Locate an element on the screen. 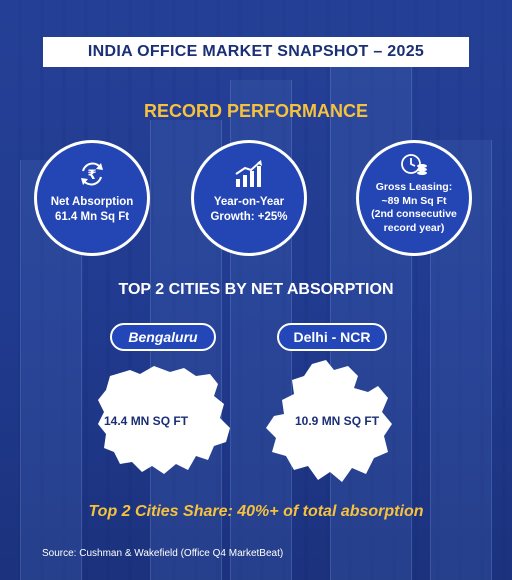 The image size is (512, 580). stat-note: record year) is located at coordinates (414, 227).